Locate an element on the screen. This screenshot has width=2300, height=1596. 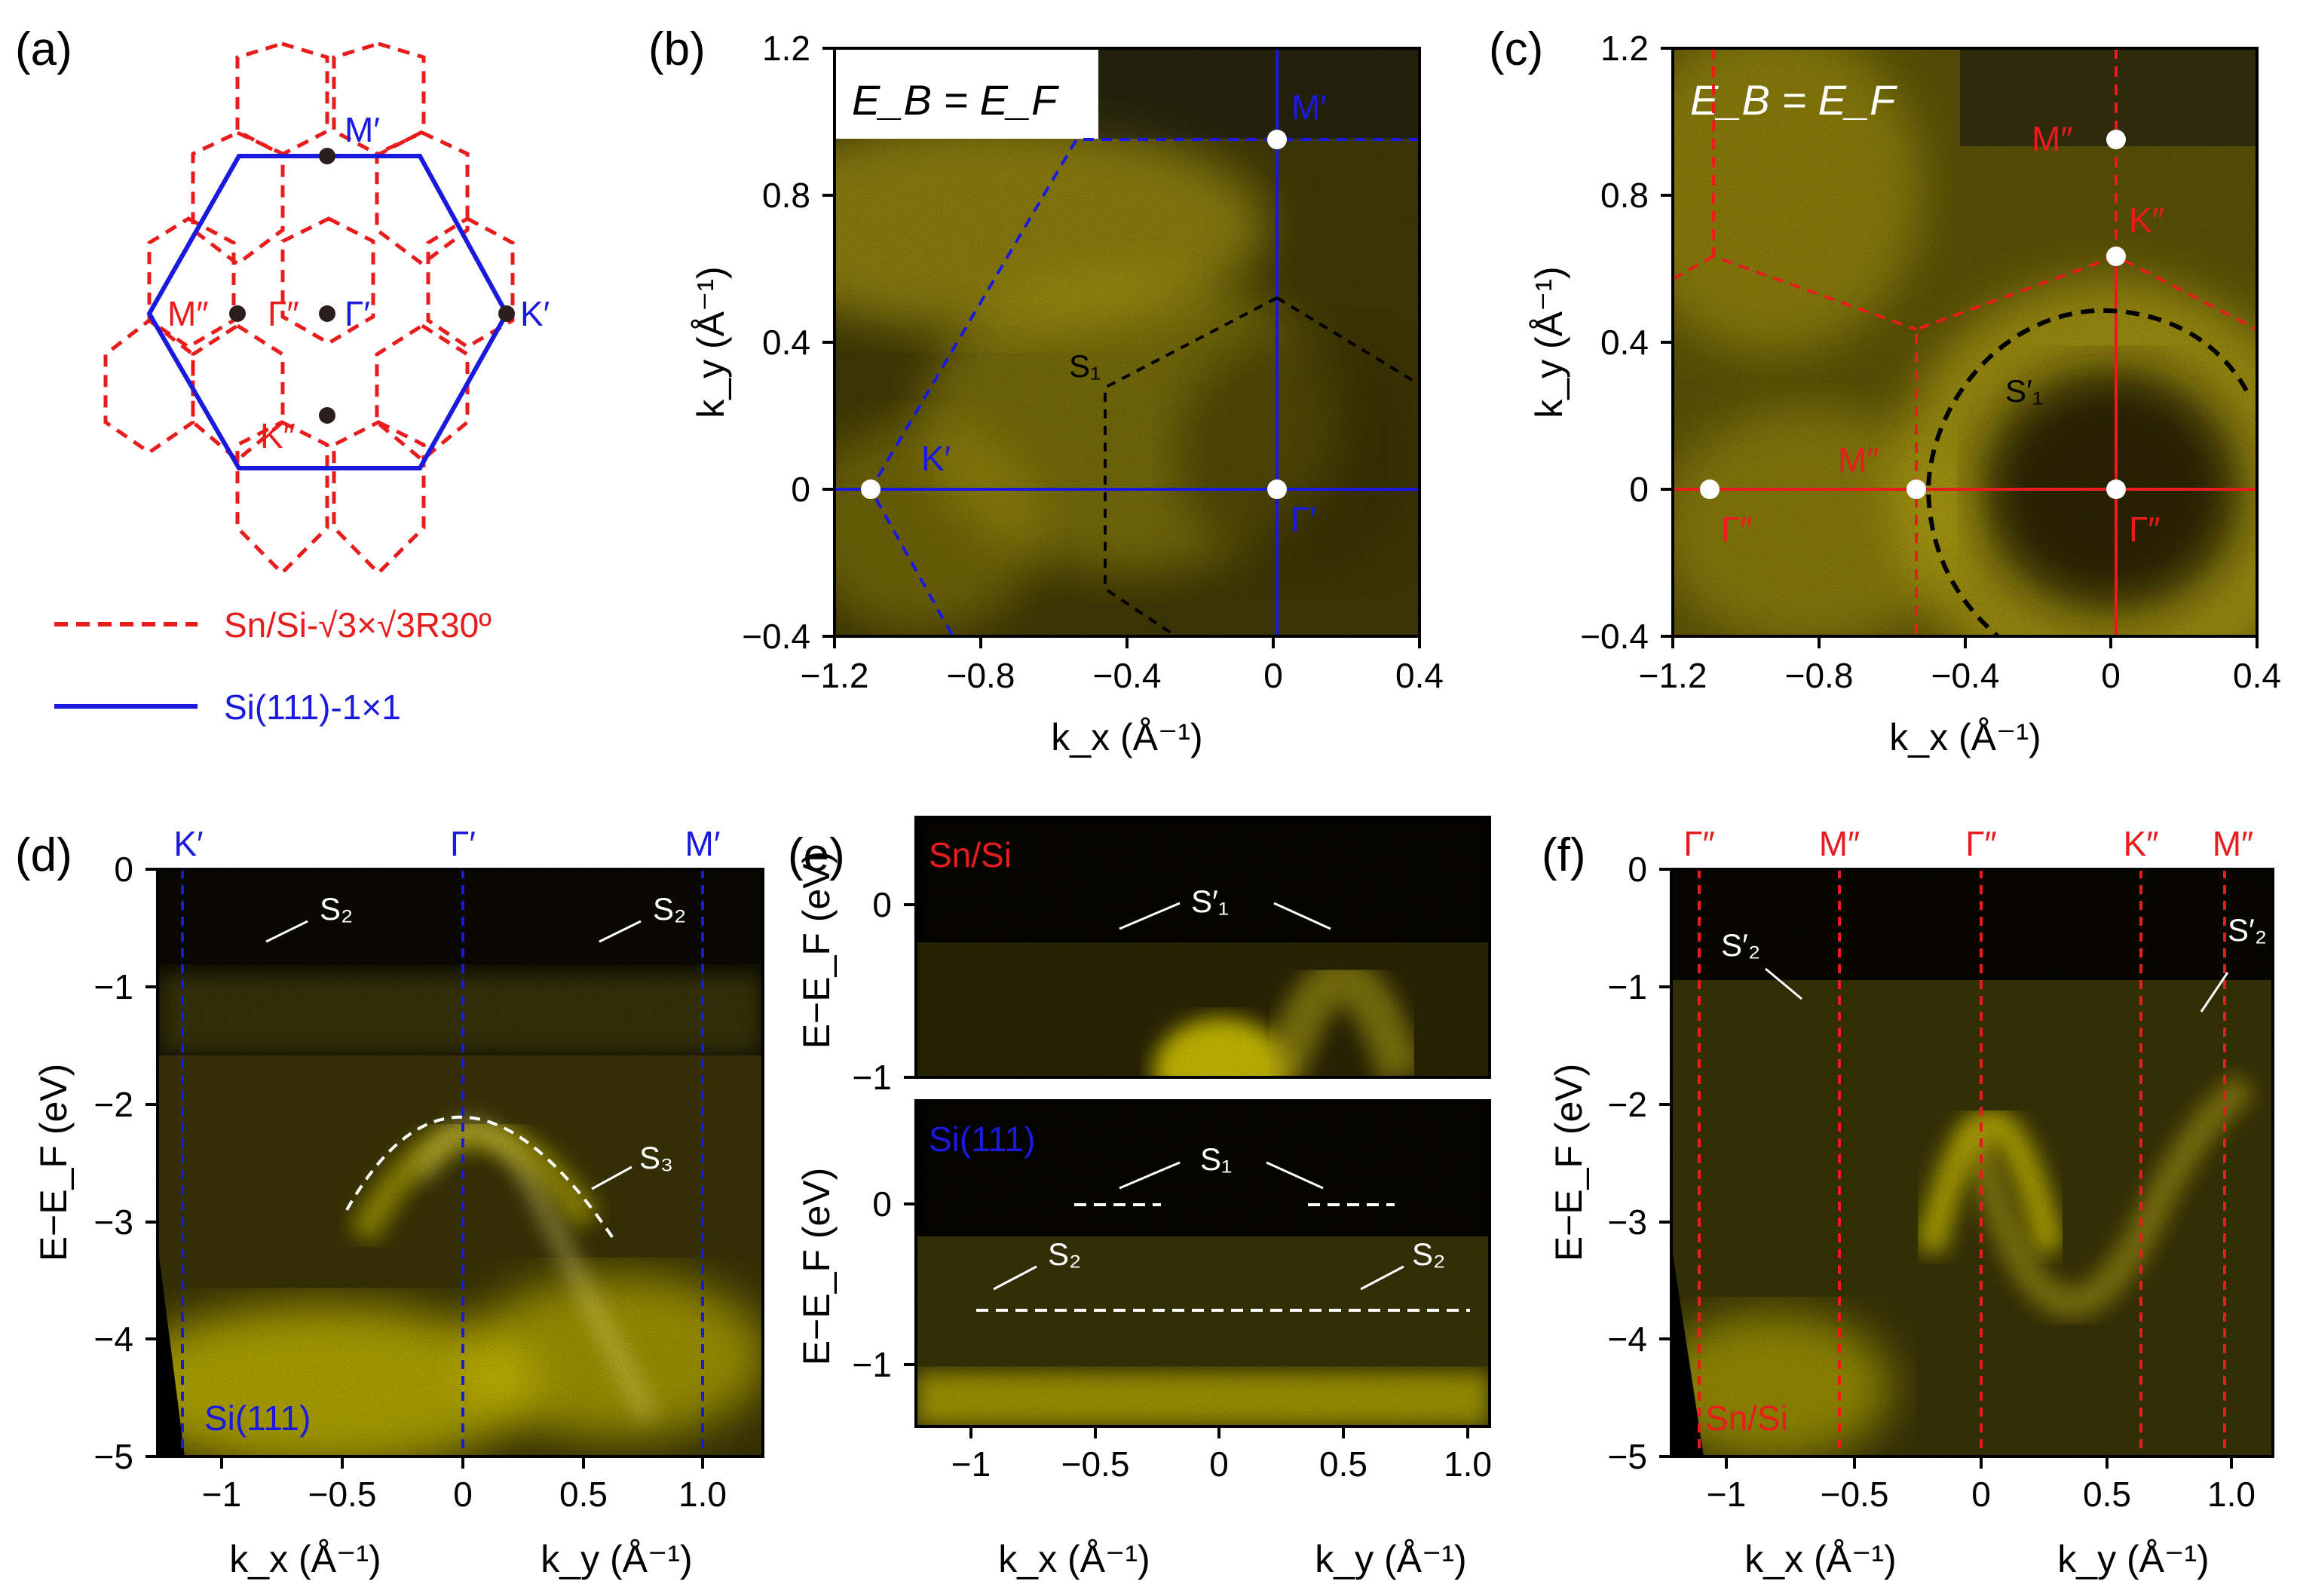
panel-a: (a) M′ Γ′ K′ M″ Γ″ K″ Sn/Si-√3×√3R30º is located at coordinates (282, 375).